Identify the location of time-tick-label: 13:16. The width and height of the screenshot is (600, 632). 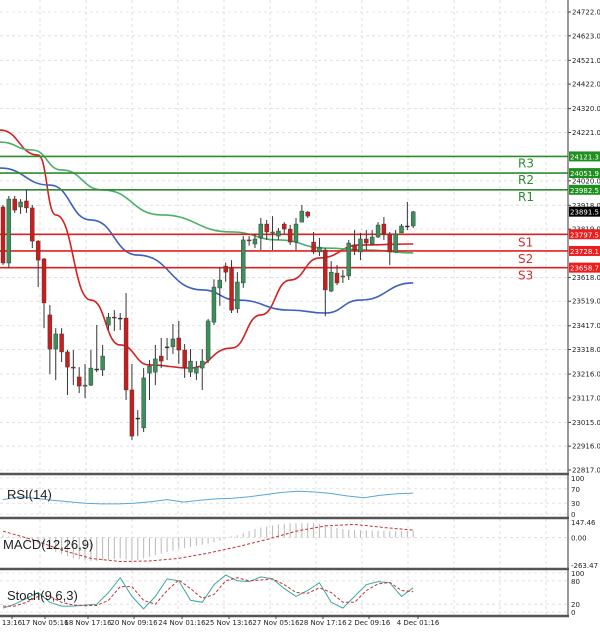
(12, 623).